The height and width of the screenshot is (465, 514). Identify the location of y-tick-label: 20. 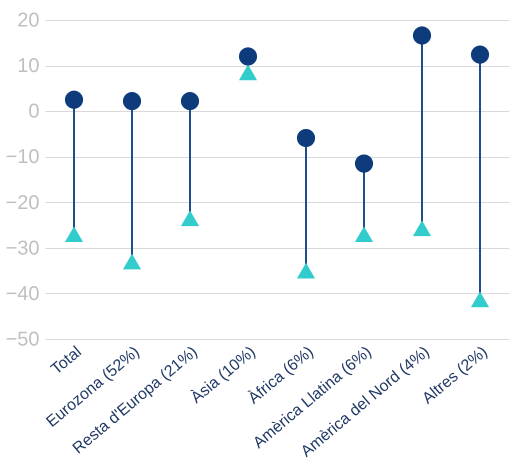
(28, 21).